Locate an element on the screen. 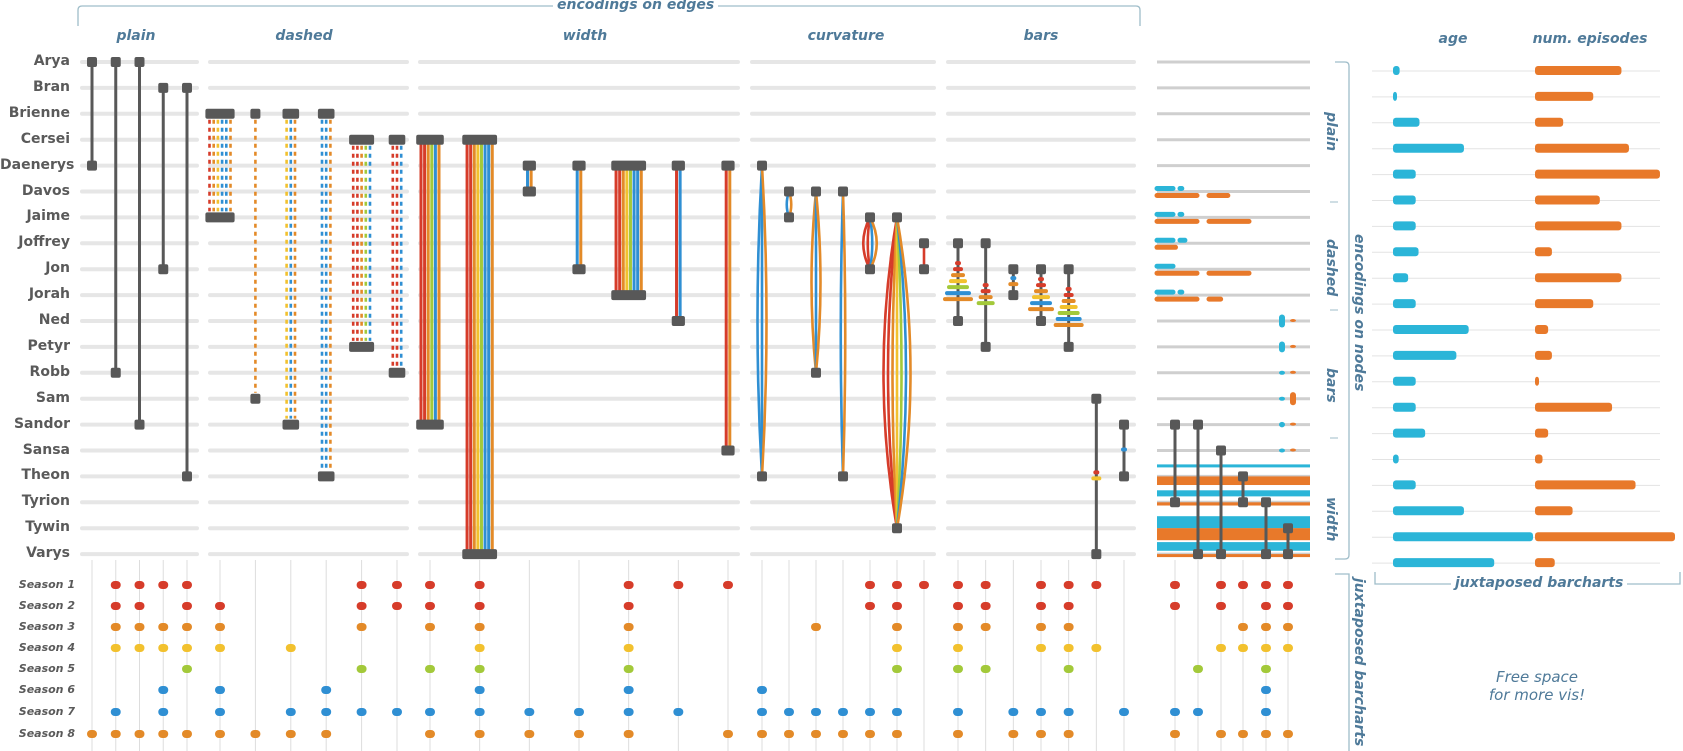  character-label: Davos is located at coordinates (45, 190).